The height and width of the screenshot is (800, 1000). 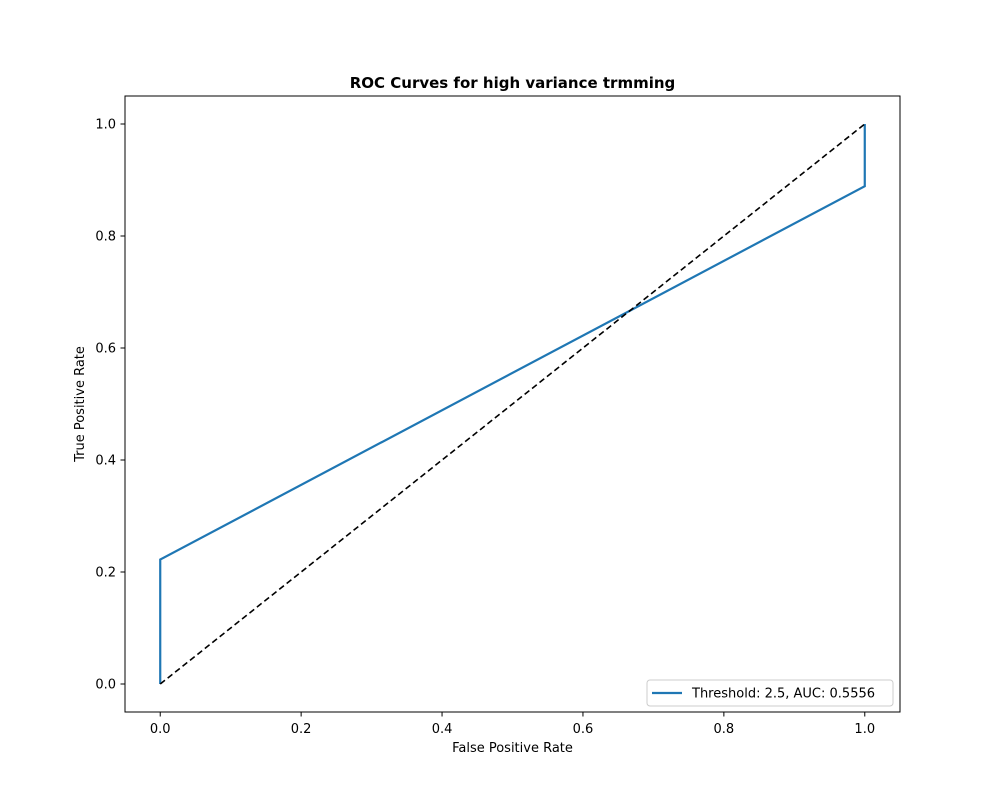 I want to click on x-tick-label: 1.0, so click(x=864, y=729).